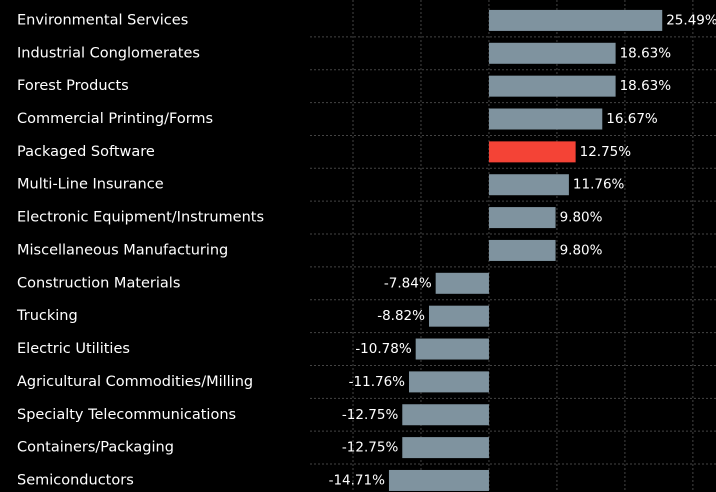  I want to click on category-label: Specialty Telecommunications, so click(126, 415).